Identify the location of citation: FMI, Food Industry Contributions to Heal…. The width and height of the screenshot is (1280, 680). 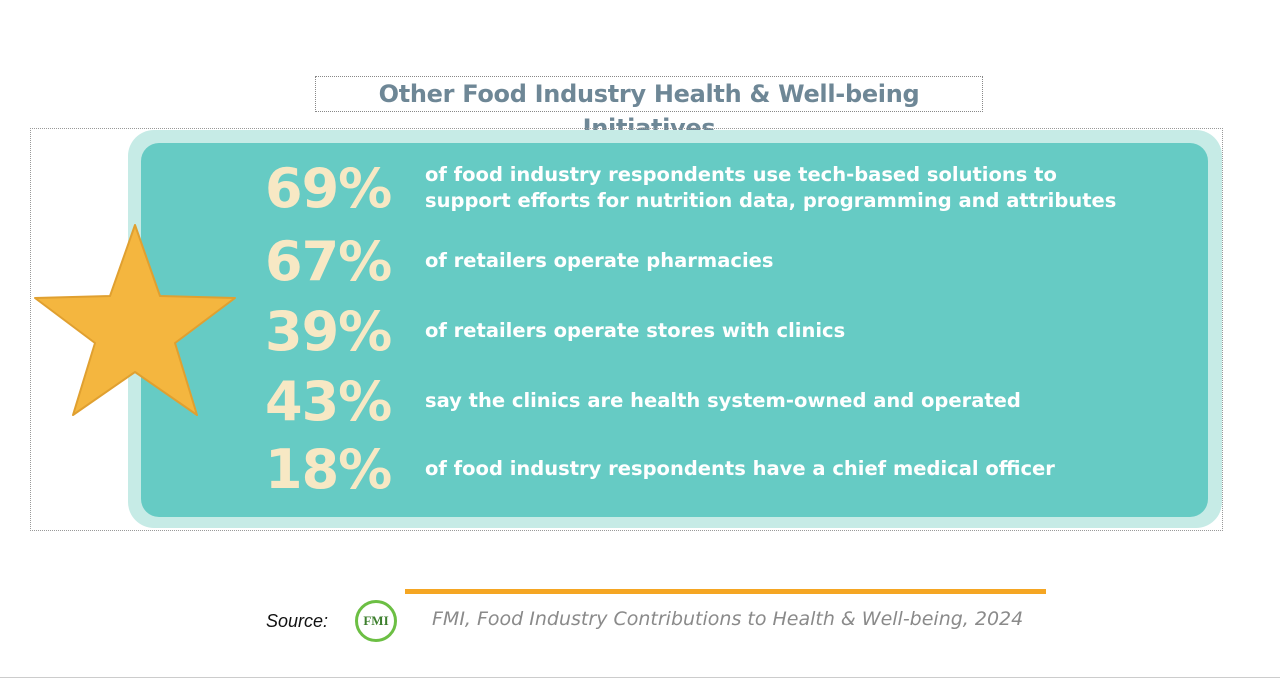
(728, 619).